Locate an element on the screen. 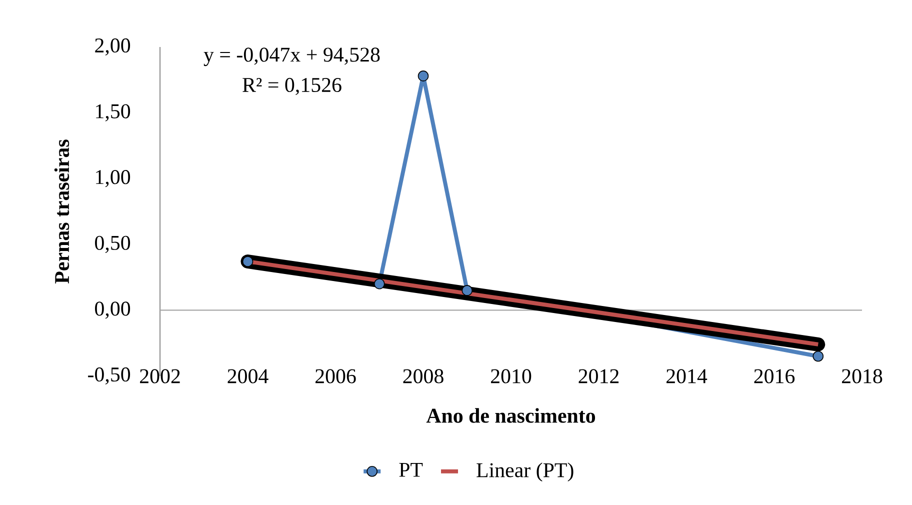 The width and height of the screenshot is (912, 505). annotation: R² = 0,1526 is located at coordinates (292, 87).